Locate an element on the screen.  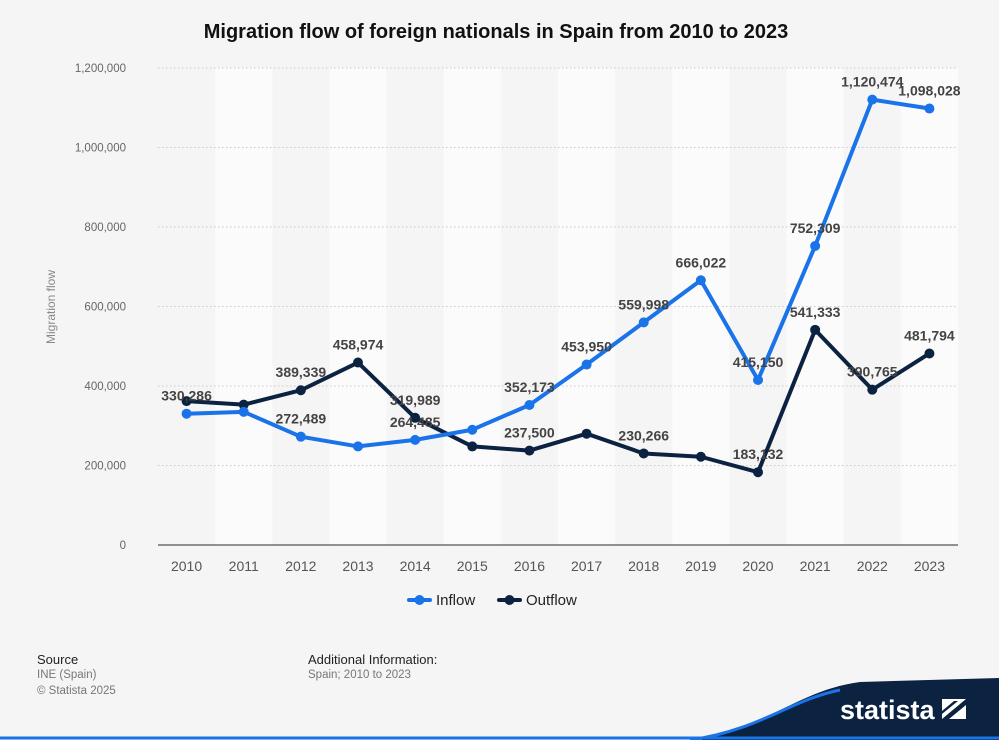
x-tick-label: 2016 is located at coordinates (529, 566).